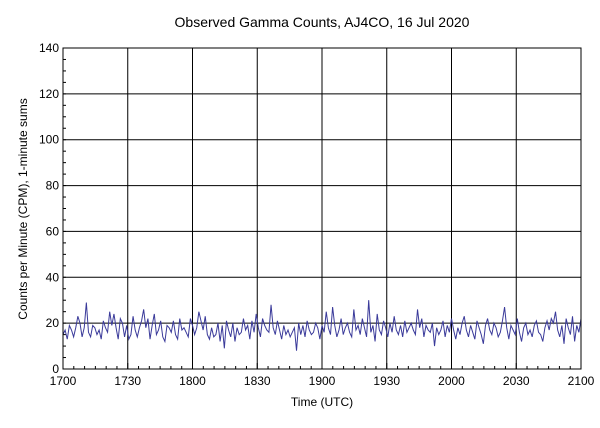 This screenshot has height=428, width=600. I want to click on x-axis-title: Time (UTC), so click(322, 402).